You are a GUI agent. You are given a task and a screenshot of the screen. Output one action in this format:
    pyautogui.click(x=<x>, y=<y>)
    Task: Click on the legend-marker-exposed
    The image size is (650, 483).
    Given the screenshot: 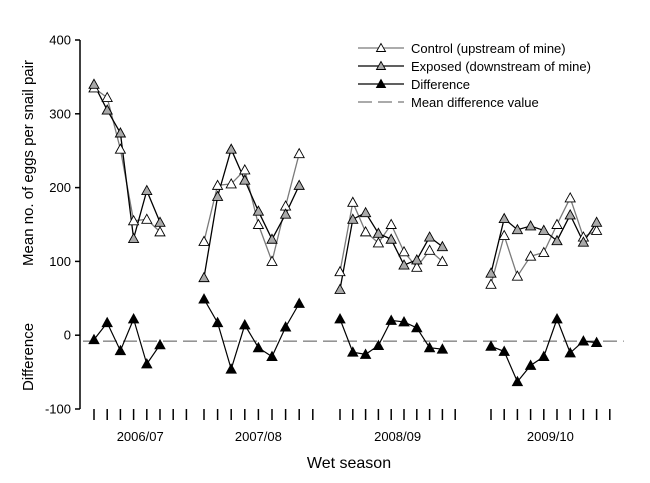 What is the action you would take?
    pyautogui.click(x=381, y=65)
    